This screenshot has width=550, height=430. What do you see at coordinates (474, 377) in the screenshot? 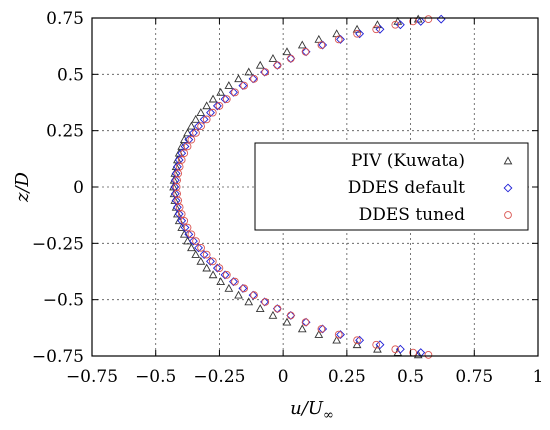
I see `x-tick-label: 0.75` at bounding box center [474, 377].